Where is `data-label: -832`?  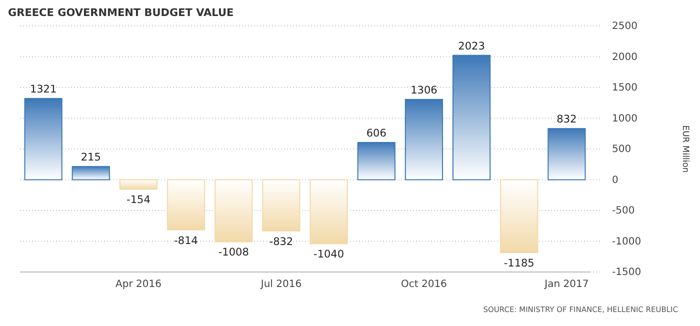
data-label: -832 is located at coordinates (281, 242).